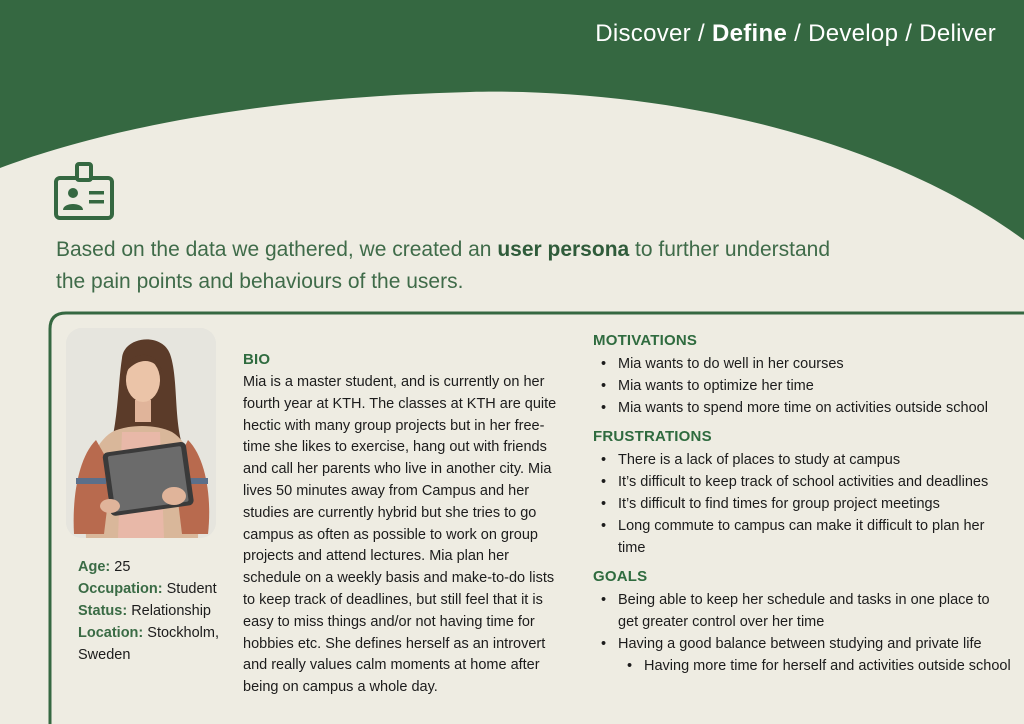 This screenshot has width=1024, height=724. What do you see at coordinates (620, 576) in the screenshot?
I see `goals-heading: GOALS` at bounding box center [620, 576].